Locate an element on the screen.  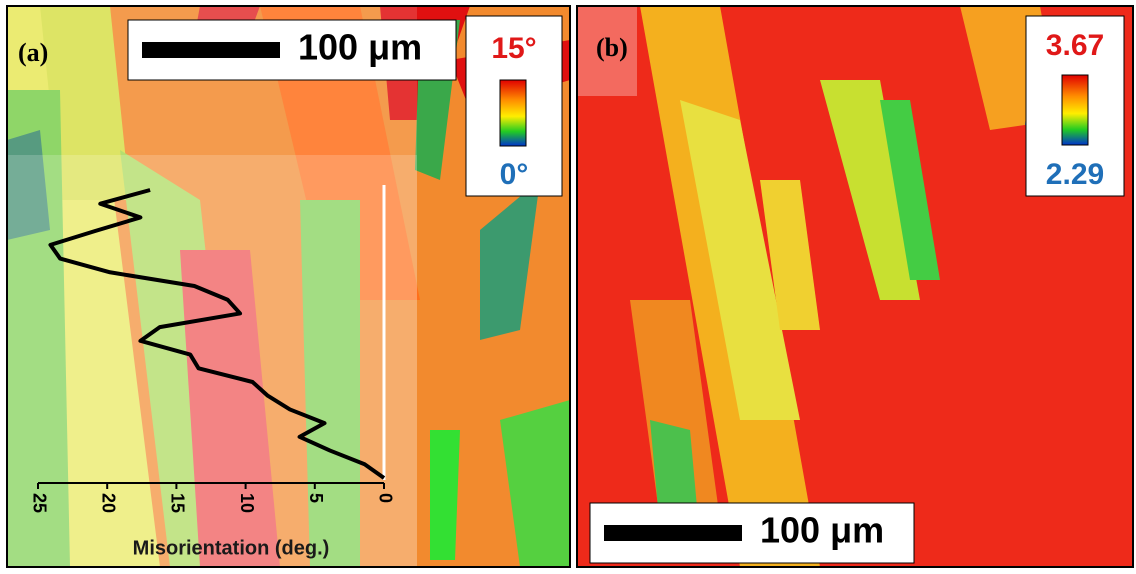
colorbar-min: 2.29 is located at coordinates (1075, 174).